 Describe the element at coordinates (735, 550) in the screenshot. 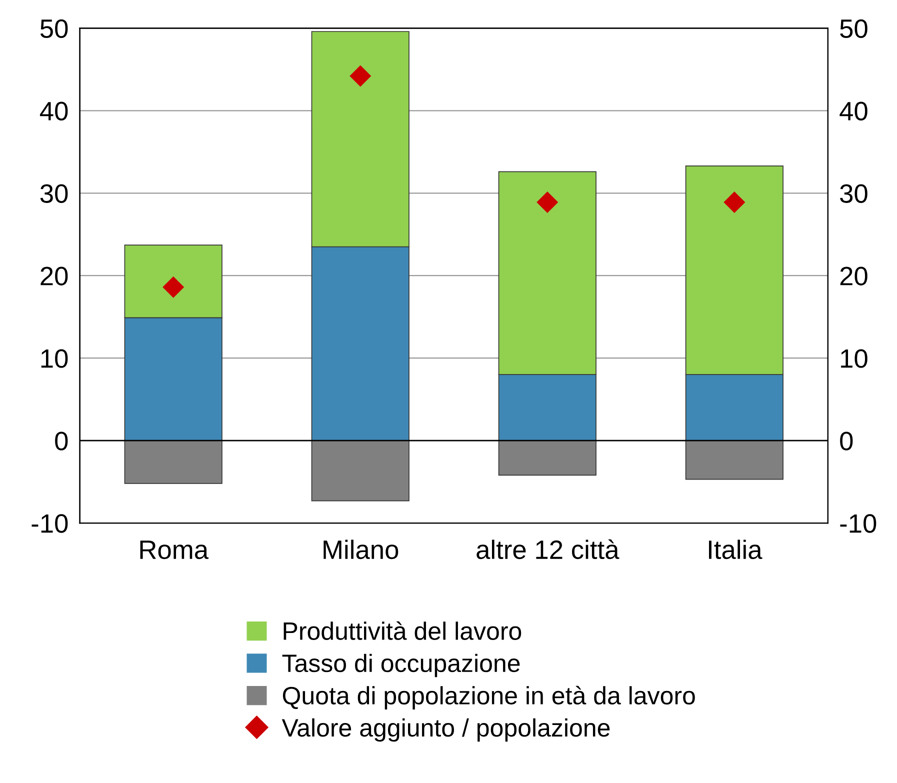

I see `x-tick-label: Italia` at that location.